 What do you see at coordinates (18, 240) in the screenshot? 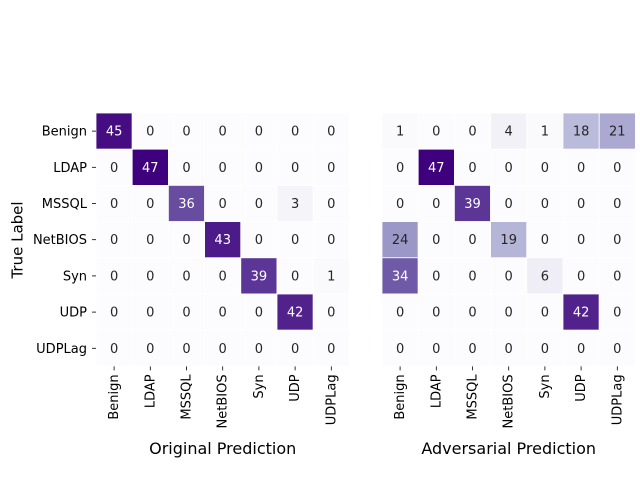
I see `y-axis-label: True Label` at bounding box center [18, 240].